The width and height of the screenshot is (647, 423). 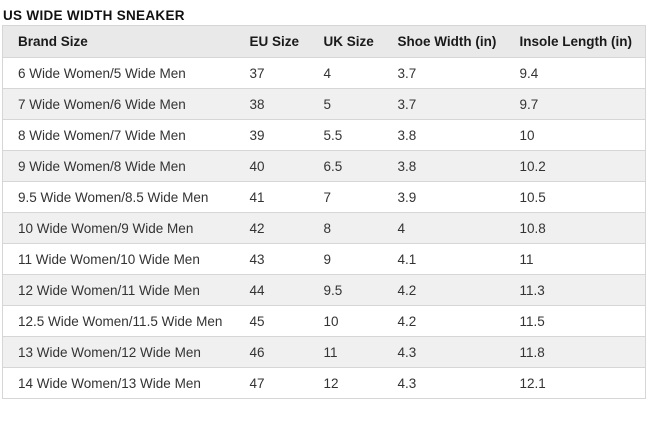 What do you see at coordinates (118, 41) in the screenshot?
I see `column-header-brand-size: Brand Size` at bounding box center [118, 41].